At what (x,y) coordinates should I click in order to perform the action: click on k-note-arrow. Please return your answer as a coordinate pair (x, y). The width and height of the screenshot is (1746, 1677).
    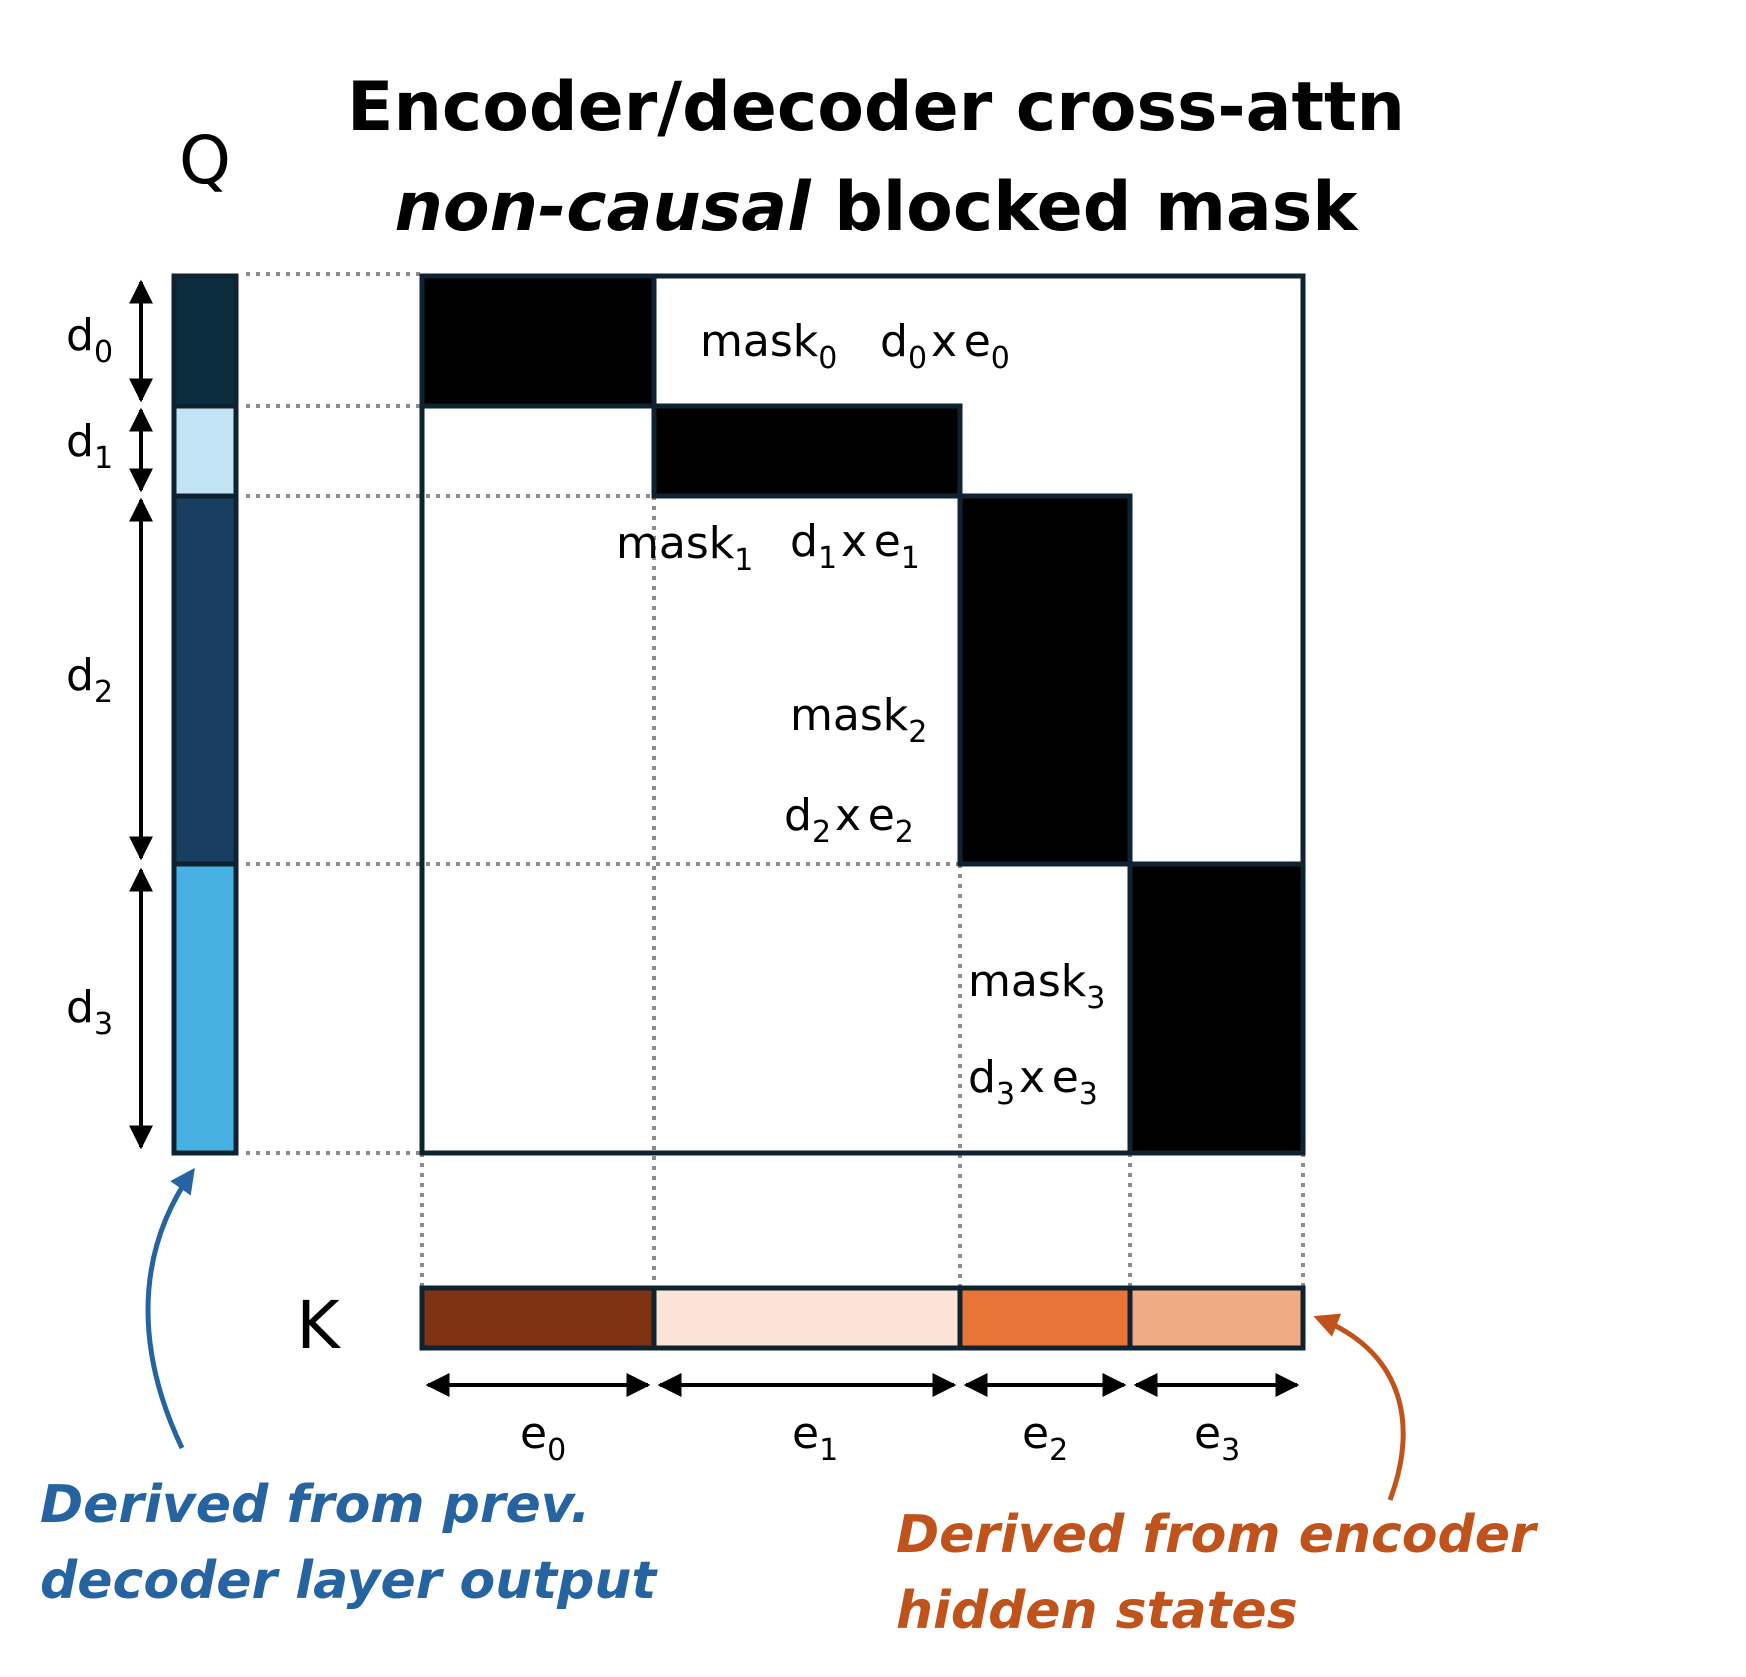
    Looking at the image, I should click on (1359, 1407).